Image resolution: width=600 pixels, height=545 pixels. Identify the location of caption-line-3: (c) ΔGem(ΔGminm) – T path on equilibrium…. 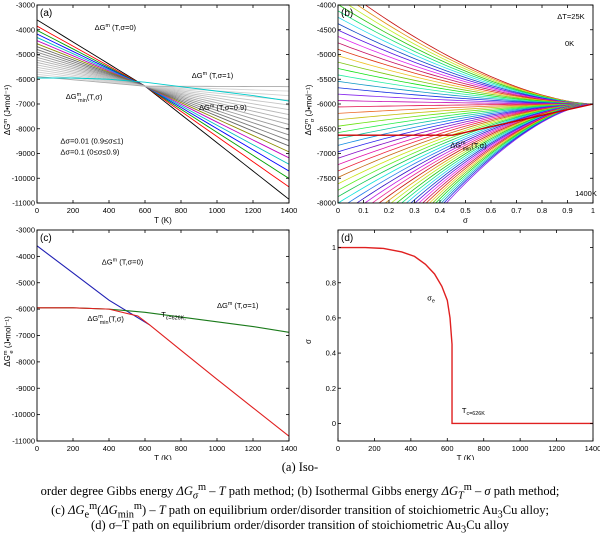
(300, 511).